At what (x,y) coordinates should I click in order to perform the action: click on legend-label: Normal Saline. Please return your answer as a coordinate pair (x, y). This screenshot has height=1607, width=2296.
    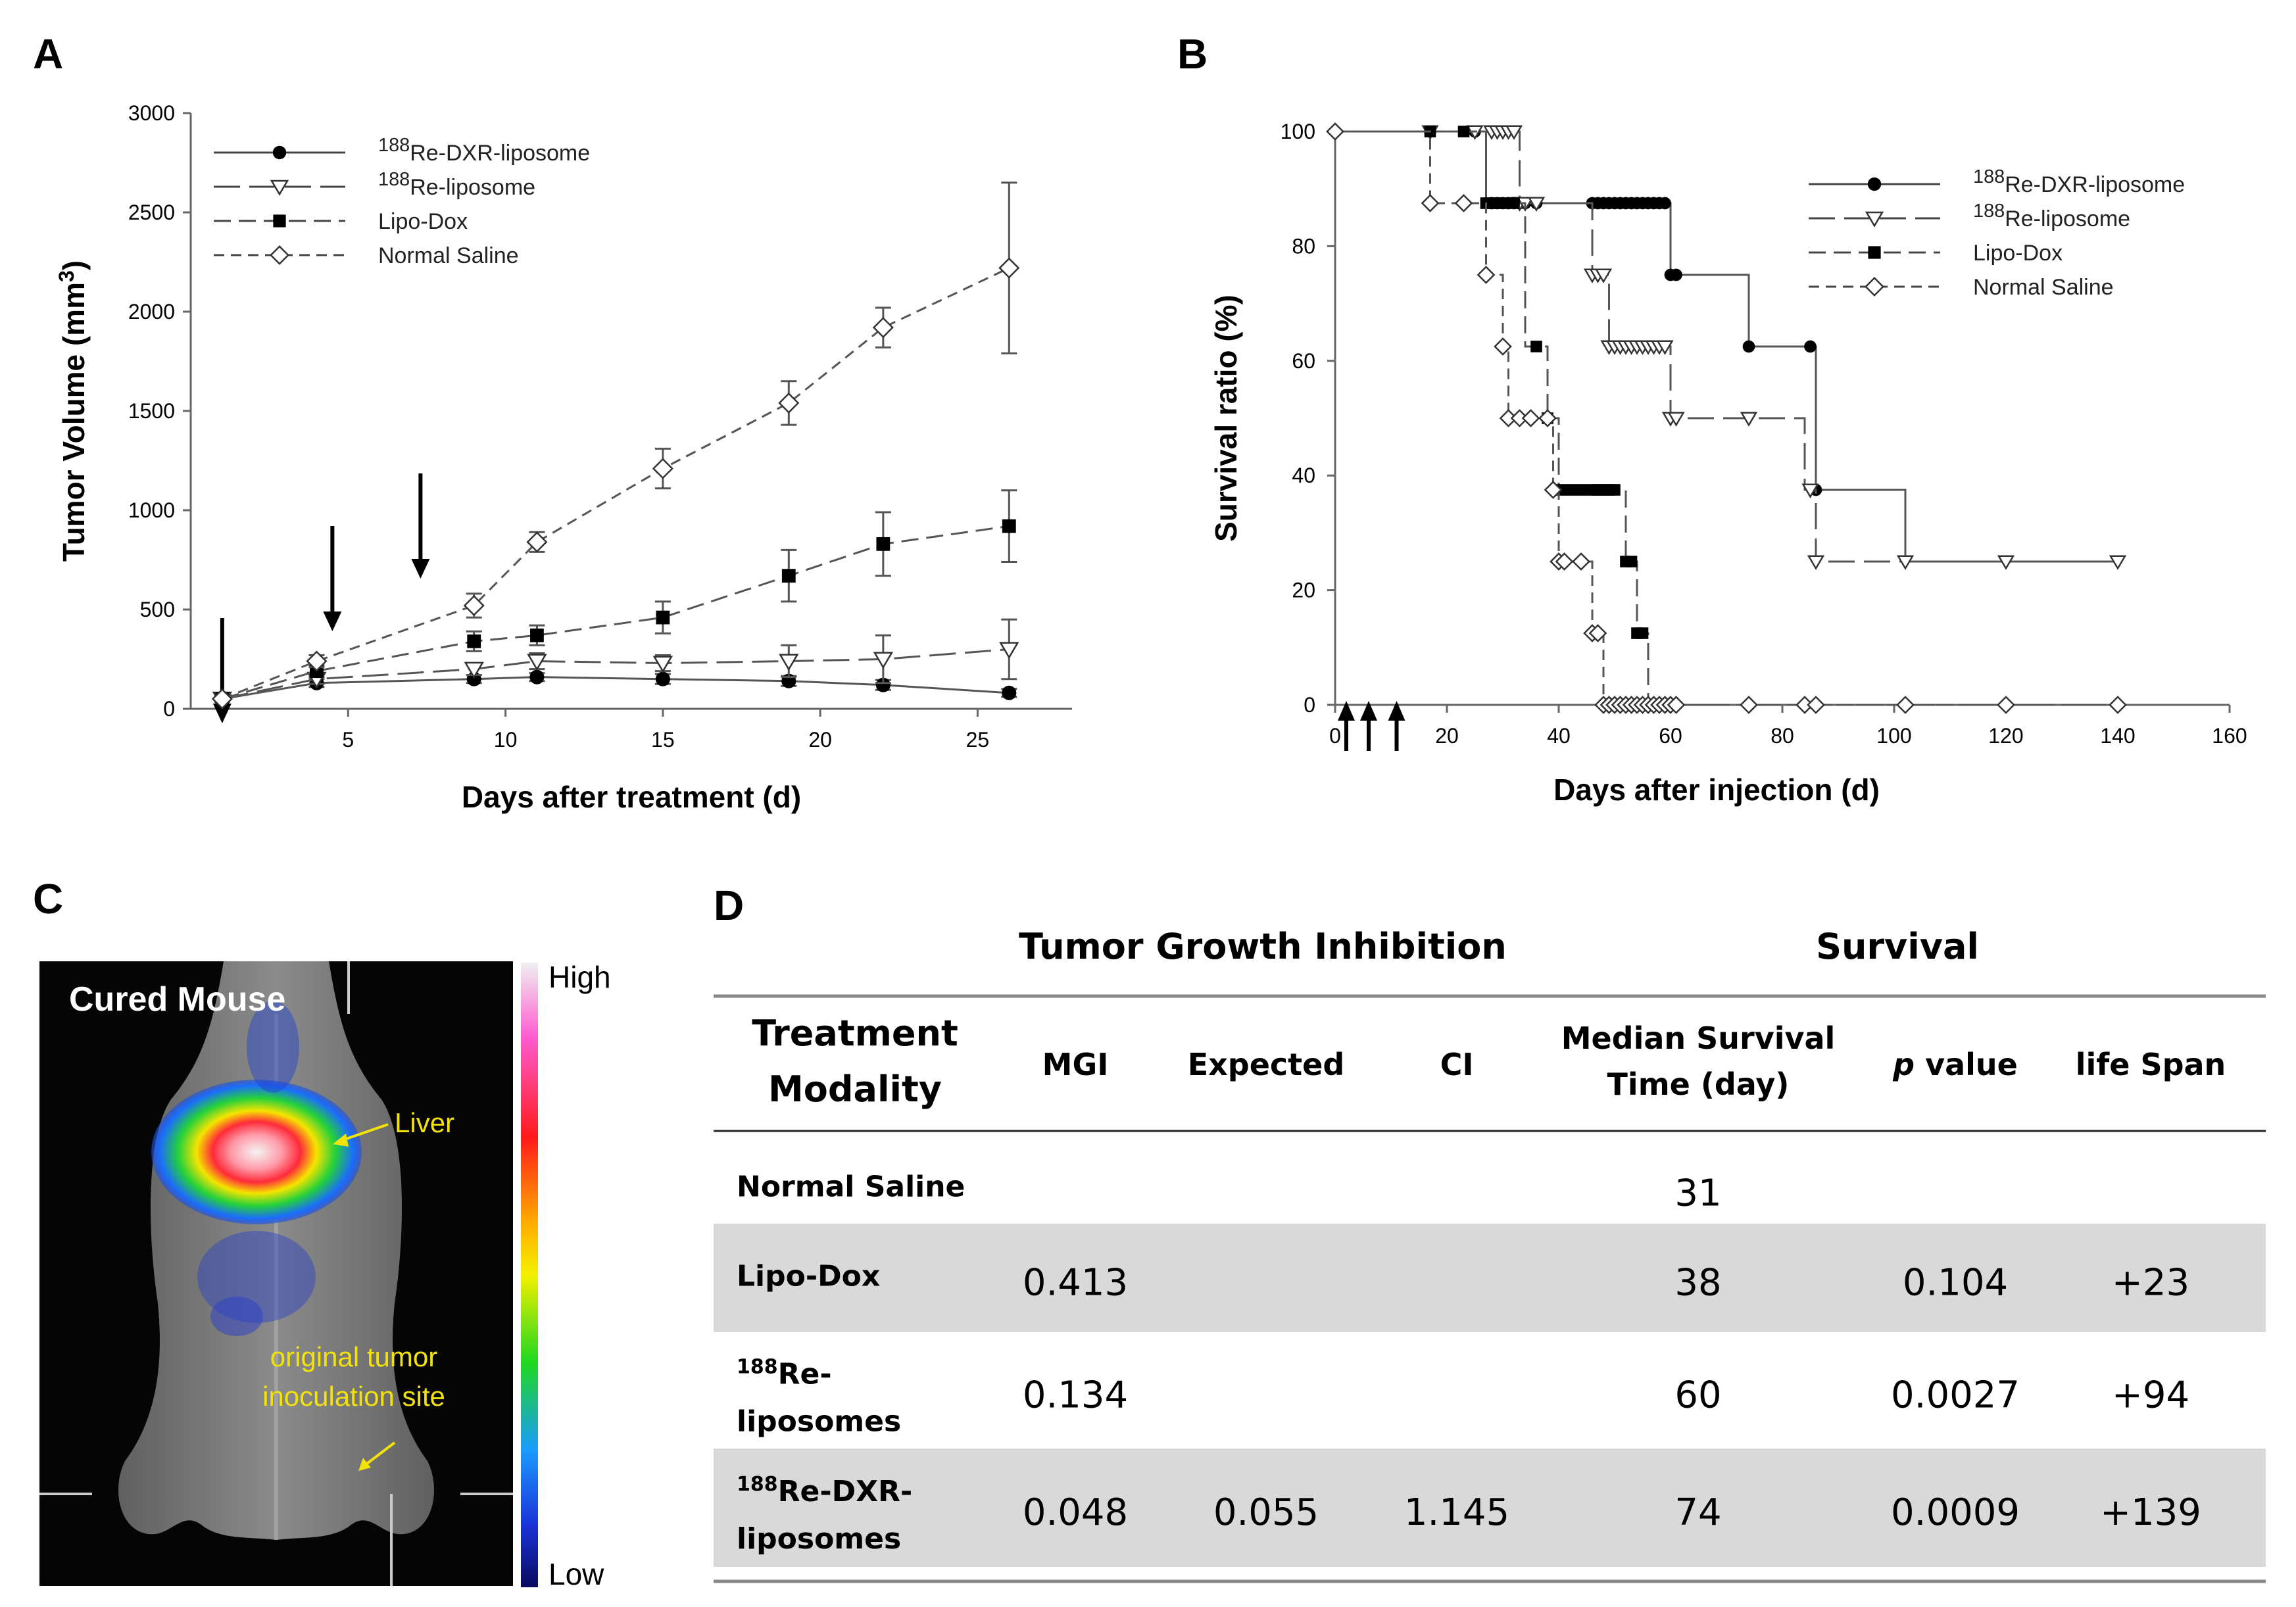
    Looking at the image, I should click on (448, 255).